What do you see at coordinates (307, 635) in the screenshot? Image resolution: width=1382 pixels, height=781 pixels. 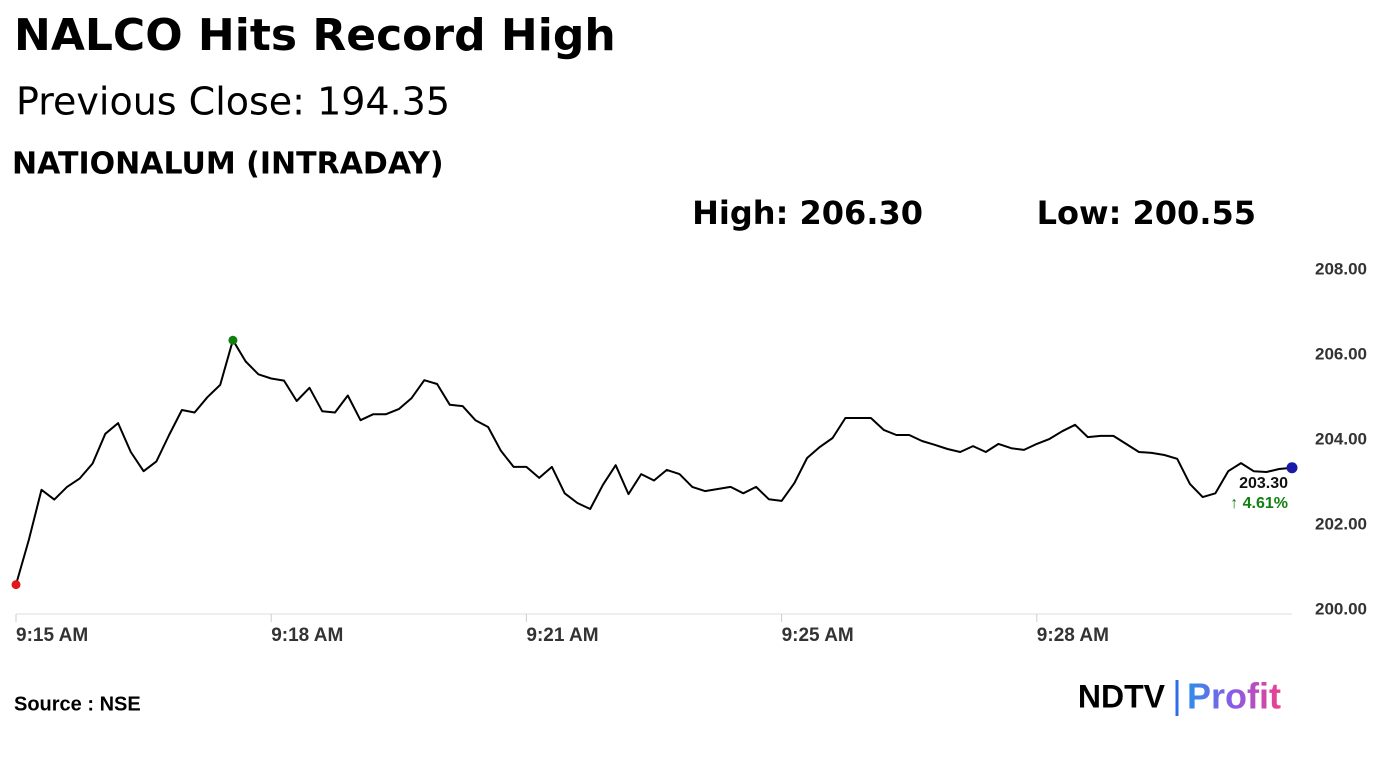 I see `x-tick-label: 9:18 AM` at bounding box center [307, 635].